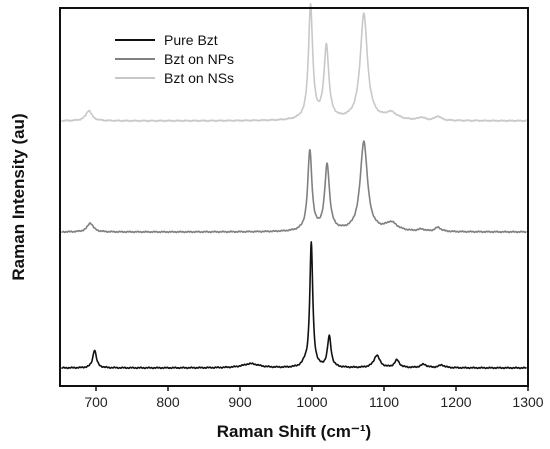 This screenshot has height=449, width=550. What do you see at coordinates (311, 402) in the screenshot?
I see `x-tick-label-1000: 1000` at bounding box center [311, 402].